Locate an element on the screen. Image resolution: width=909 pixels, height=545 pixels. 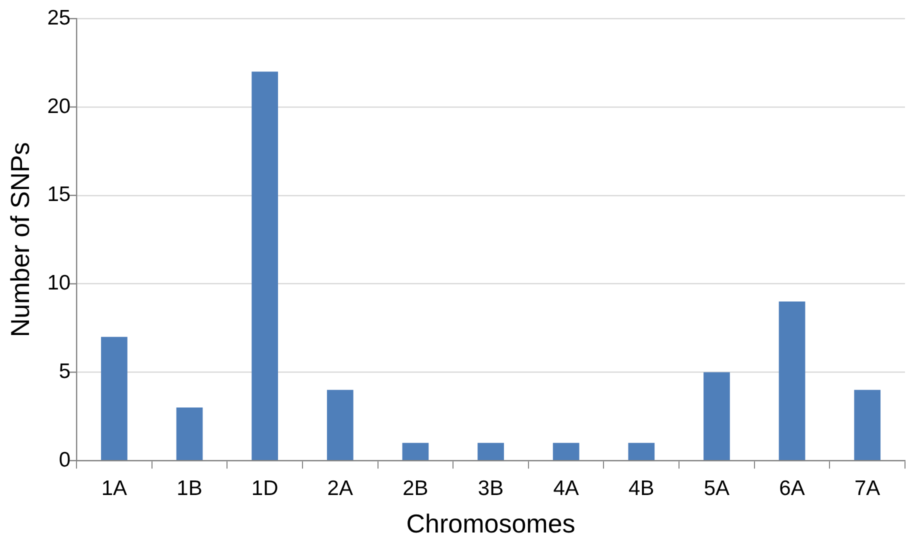
x-tick-label: 2A is located at coordinates (340, 488).